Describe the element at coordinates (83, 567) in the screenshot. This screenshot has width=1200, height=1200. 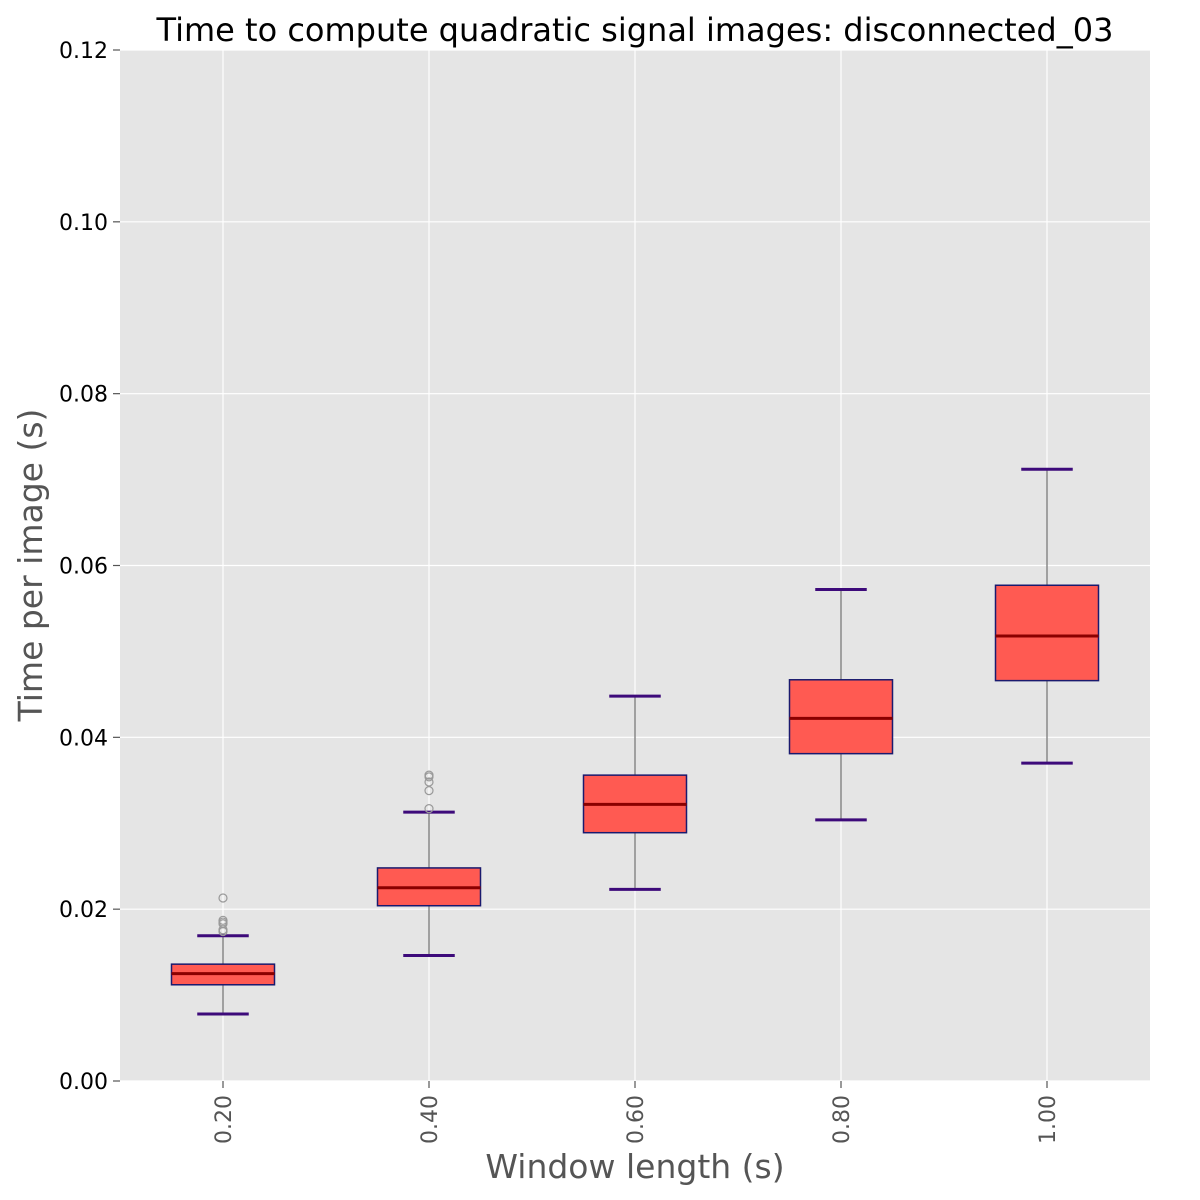
I see `y-tick-label: 0.06` at that location.